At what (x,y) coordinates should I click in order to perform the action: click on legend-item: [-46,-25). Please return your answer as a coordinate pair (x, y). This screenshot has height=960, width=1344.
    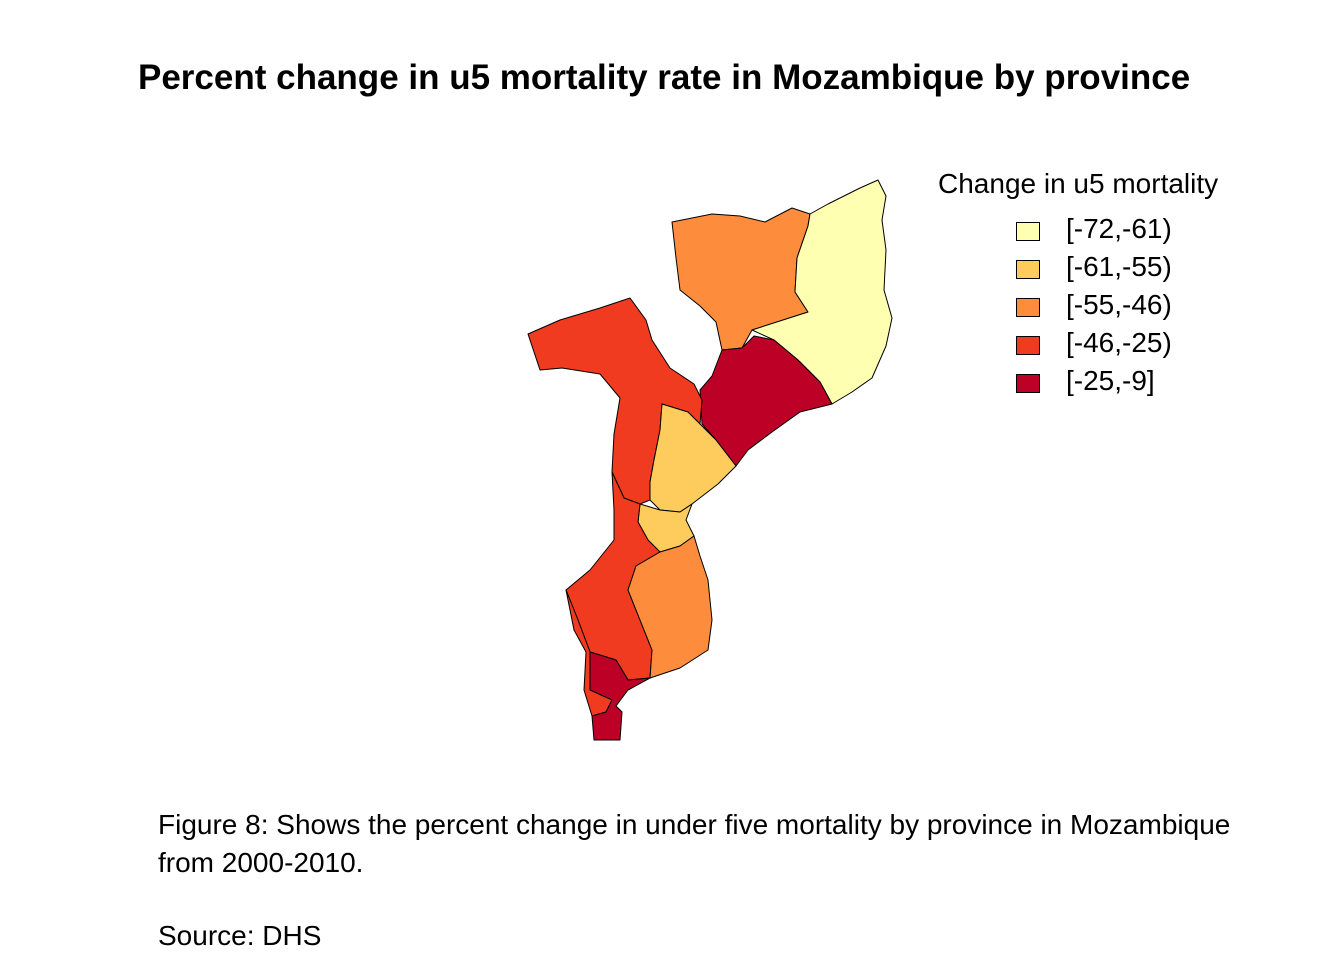
    Looking at the image, I should click on (1078, 348).